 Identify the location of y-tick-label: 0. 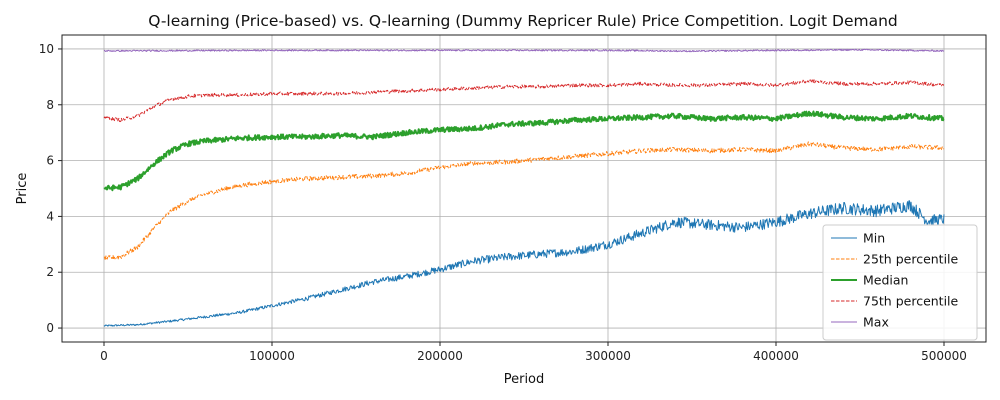
(50, 328).